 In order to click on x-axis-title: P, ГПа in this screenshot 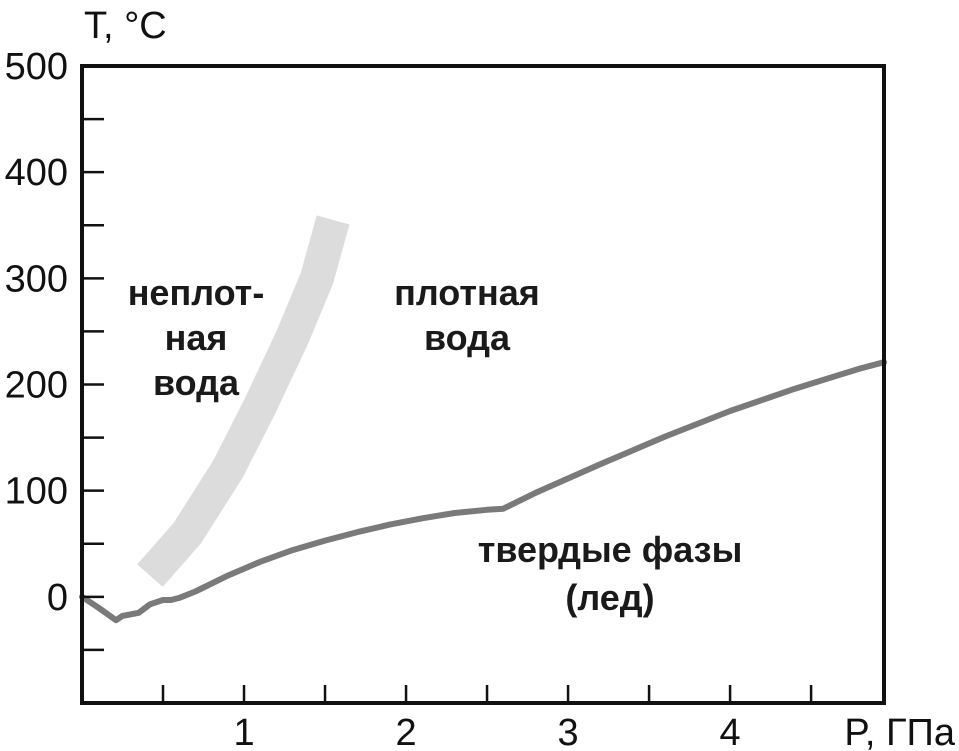, I will do `click(899, 731)`.